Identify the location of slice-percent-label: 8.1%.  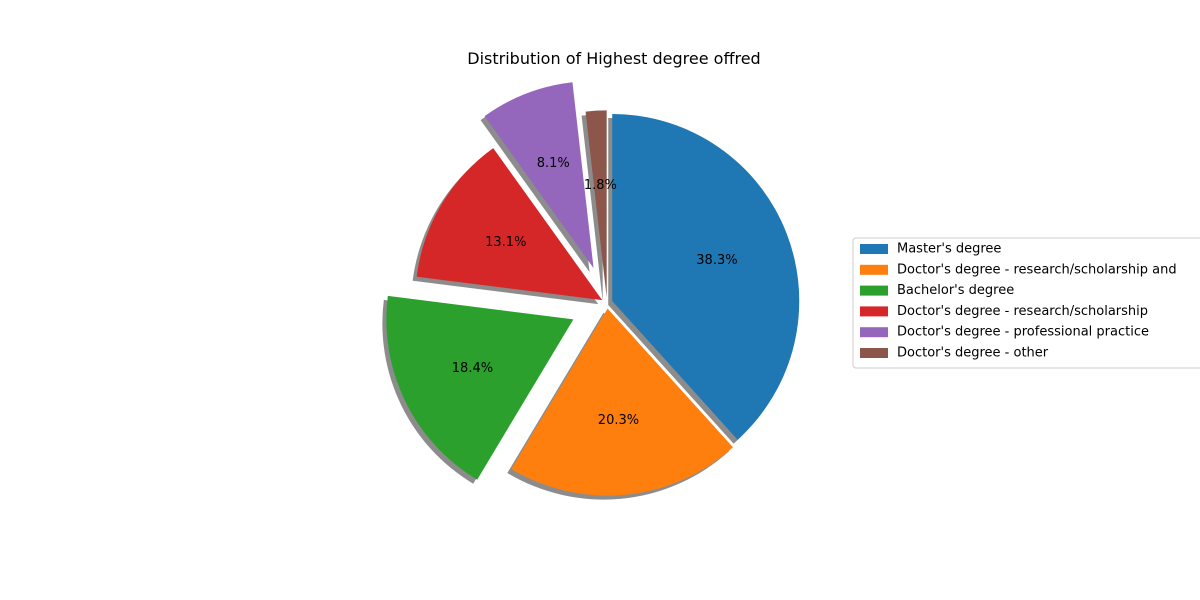
(553, 163).